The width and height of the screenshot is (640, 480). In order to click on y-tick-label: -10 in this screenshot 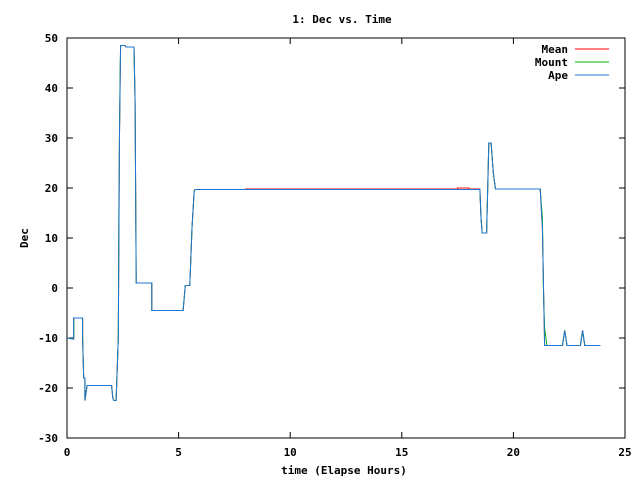, I will do `click(48, 338)`.